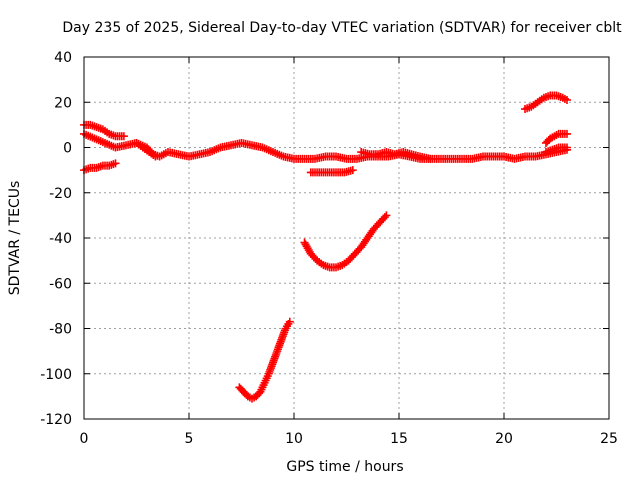  I want to click on x-tick-label: 5, so click(189, 439).